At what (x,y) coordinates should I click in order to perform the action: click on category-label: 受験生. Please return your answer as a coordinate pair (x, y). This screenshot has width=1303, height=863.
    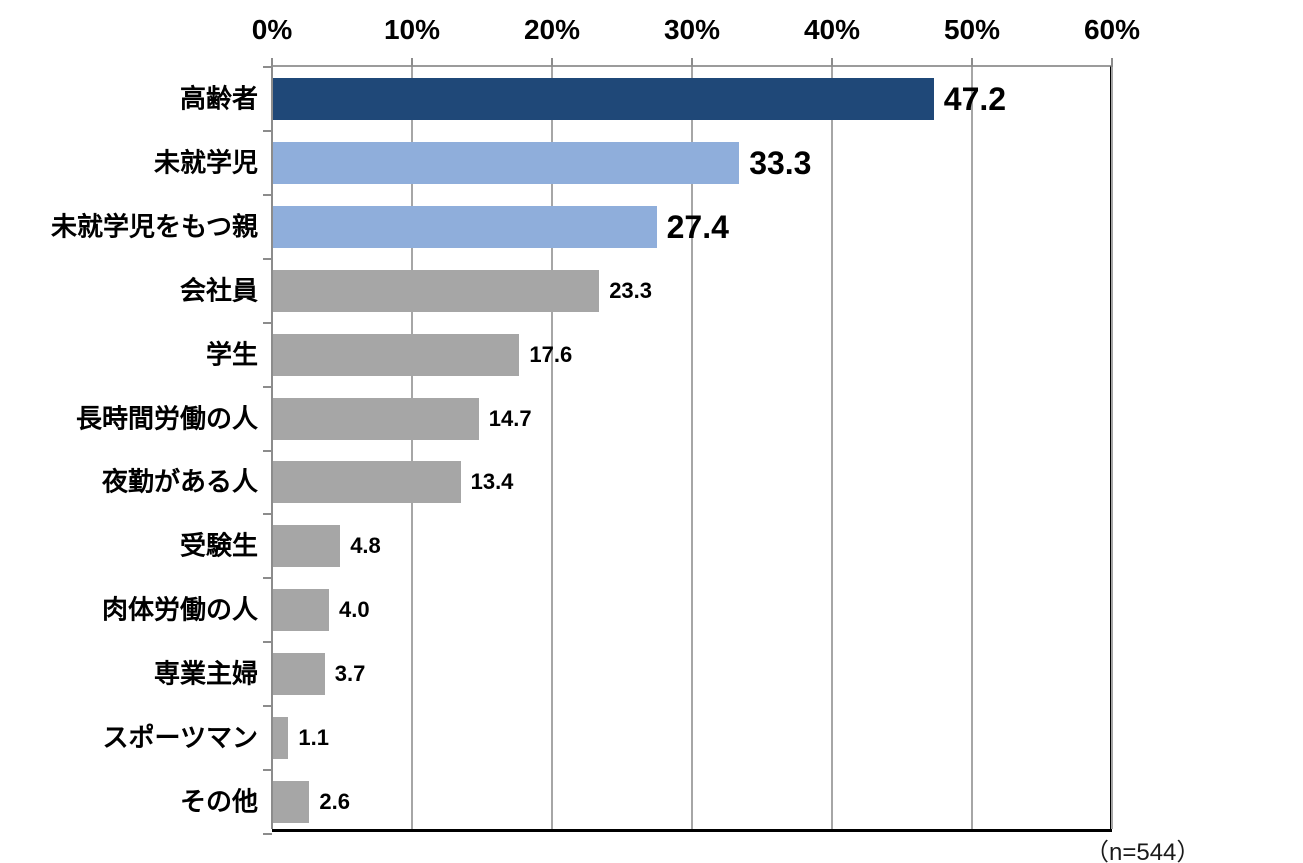
    Looking at the image, I should click on (218, 545).